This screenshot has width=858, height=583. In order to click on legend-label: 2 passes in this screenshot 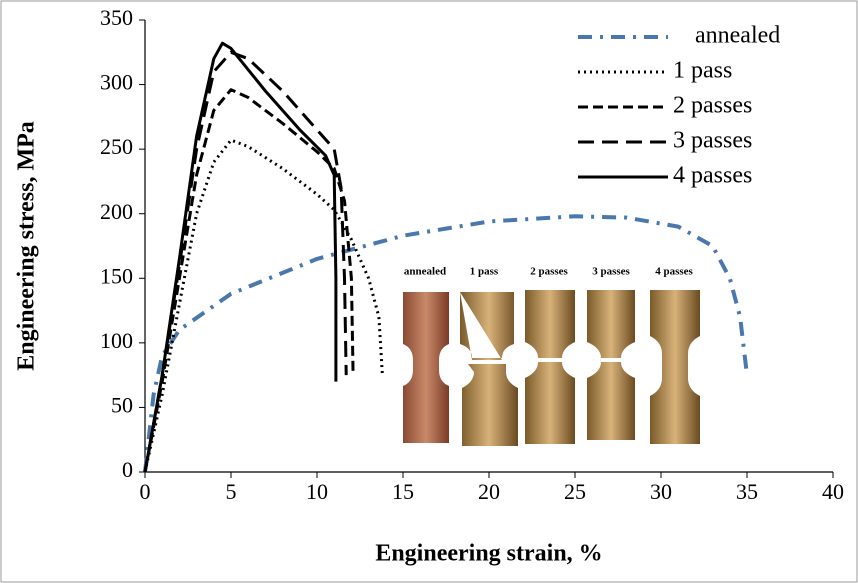, I will do `click(712, 106)`.